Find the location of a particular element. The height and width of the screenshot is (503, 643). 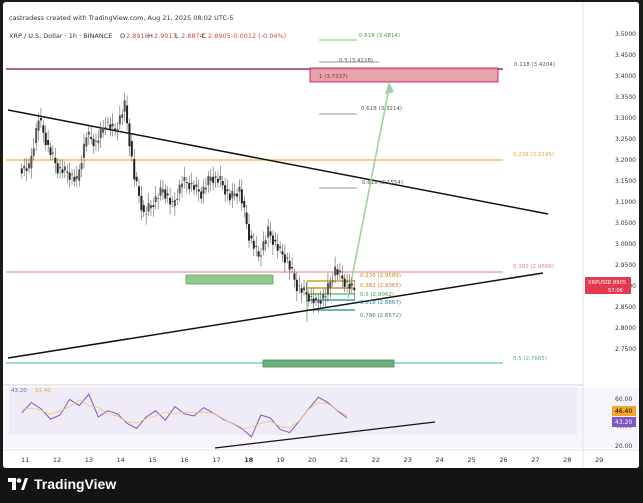

target-zone-box is located at coordinates (404, 75).